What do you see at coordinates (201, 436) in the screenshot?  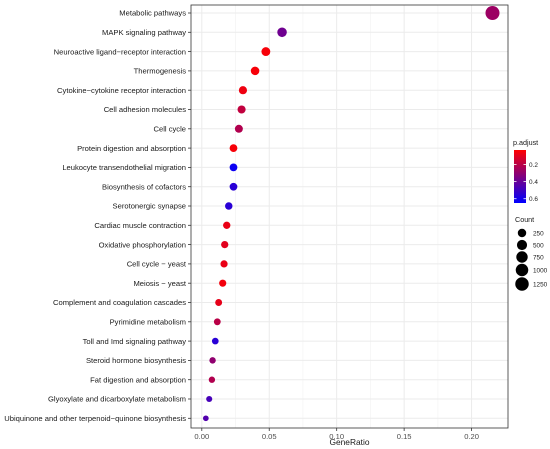 I see `x-tick-label: 0.00` at bounding box center [201, 436].